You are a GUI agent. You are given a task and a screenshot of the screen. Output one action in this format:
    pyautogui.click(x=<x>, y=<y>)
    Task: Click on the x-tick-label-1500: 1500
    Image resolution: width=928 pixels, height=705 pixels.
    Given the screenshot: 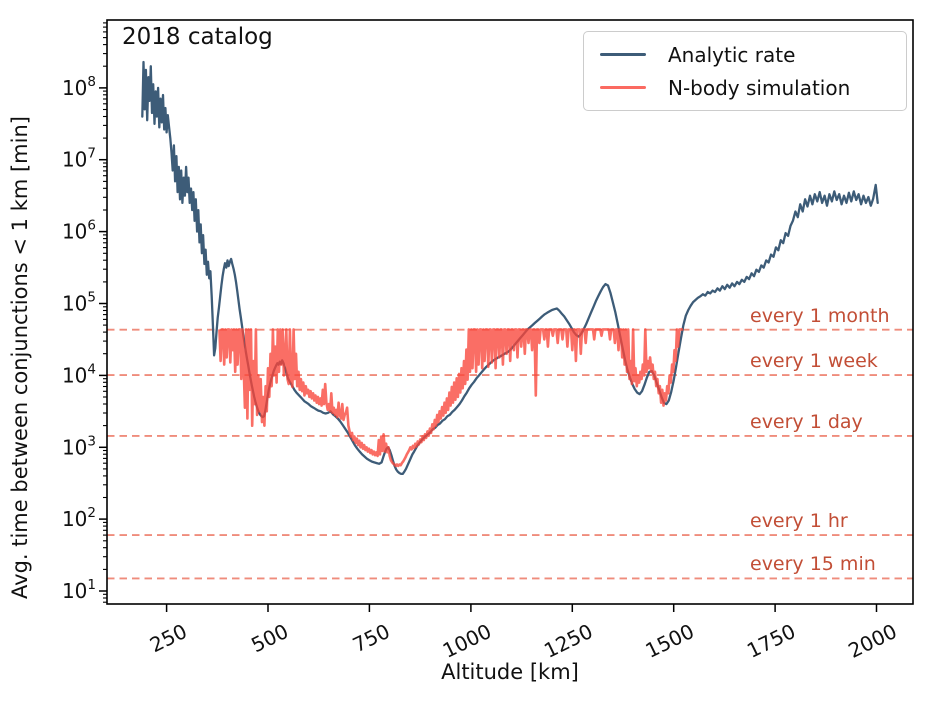 What is the action you would take?
    pyautogui.click(x=670, y=641)
    